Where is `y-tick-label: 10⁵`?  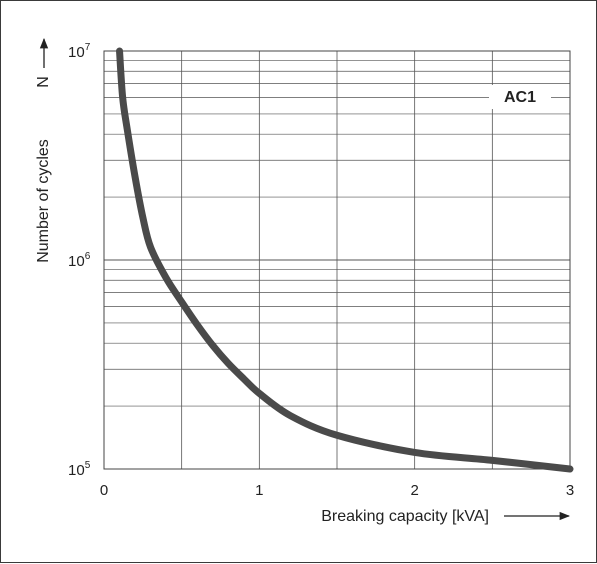 y-tick-label: 10⁵ is located at coordinates (79, 469).